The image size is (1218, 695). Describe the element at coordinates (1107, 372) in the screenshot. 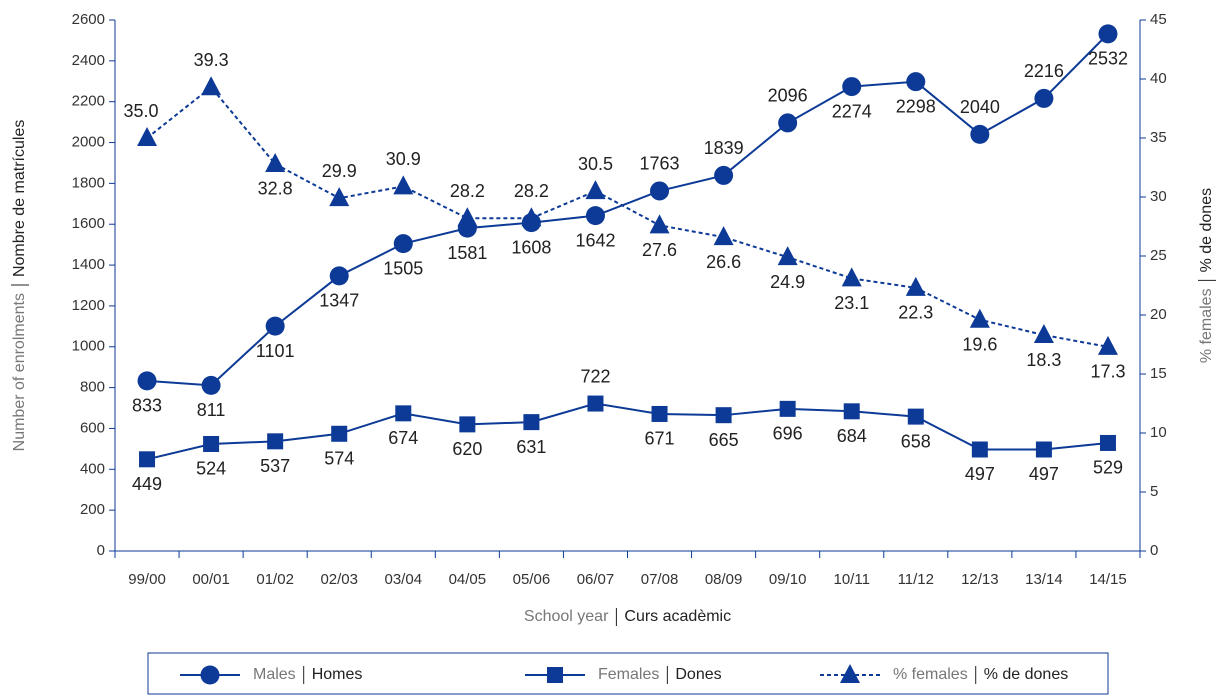

I see `data-label: 17.3` at that location.